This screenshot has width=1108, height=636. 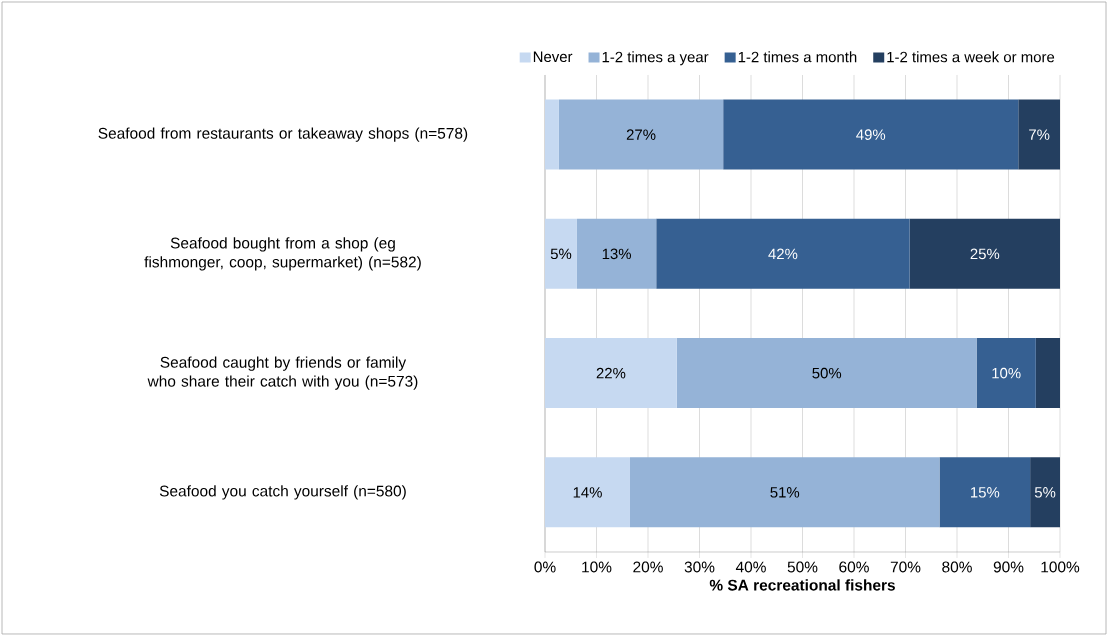 What do you see at coordinates (545, 567) in the screenshot?
I see `x-tick-label: 0%` at bounding box center [545, 567].